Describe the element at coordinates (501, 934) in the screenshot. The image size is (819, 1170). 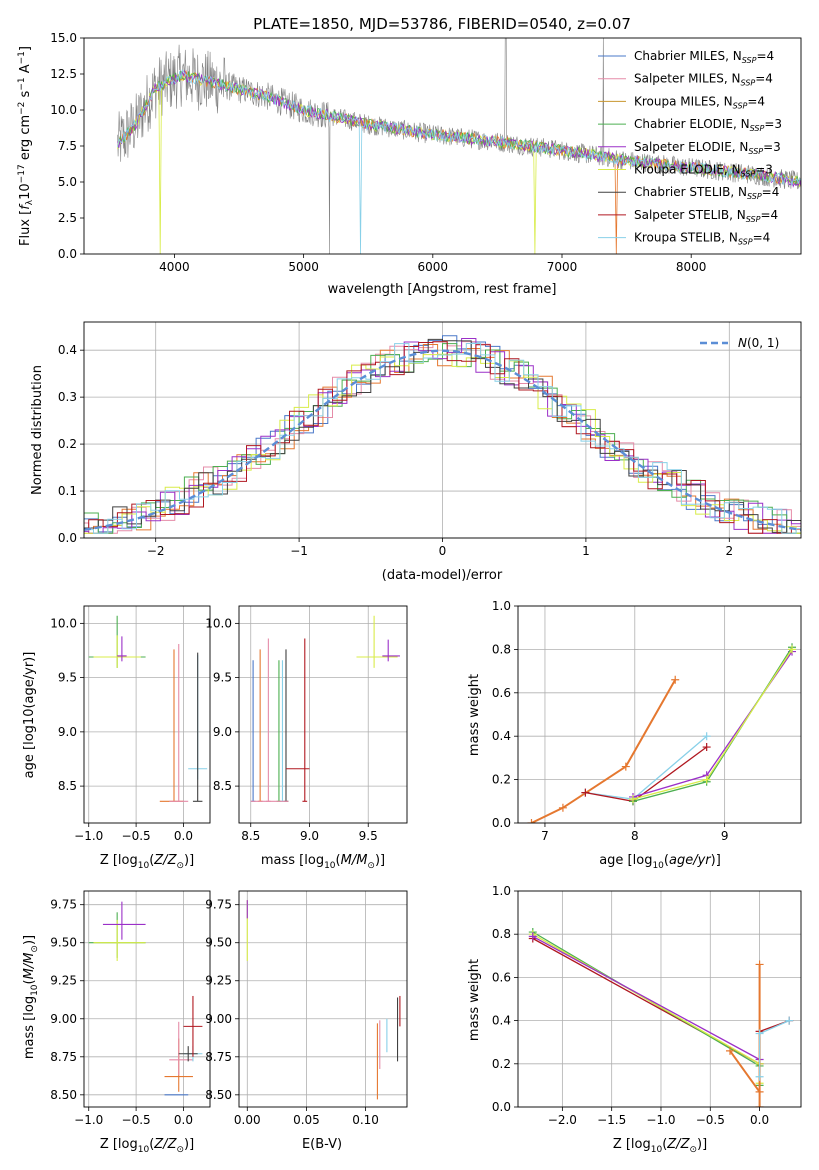
I see `weight-vs-Z-y-tick-label: 0.8` at that location.